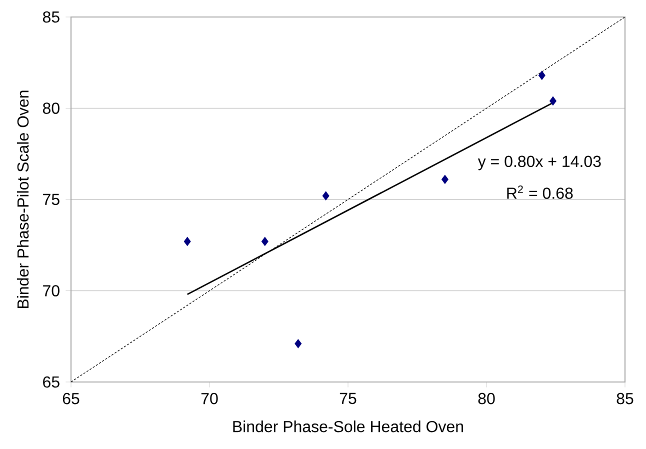 The image size is (646, 449). I want to click on x-tick-label: 65, so click(71, 398).